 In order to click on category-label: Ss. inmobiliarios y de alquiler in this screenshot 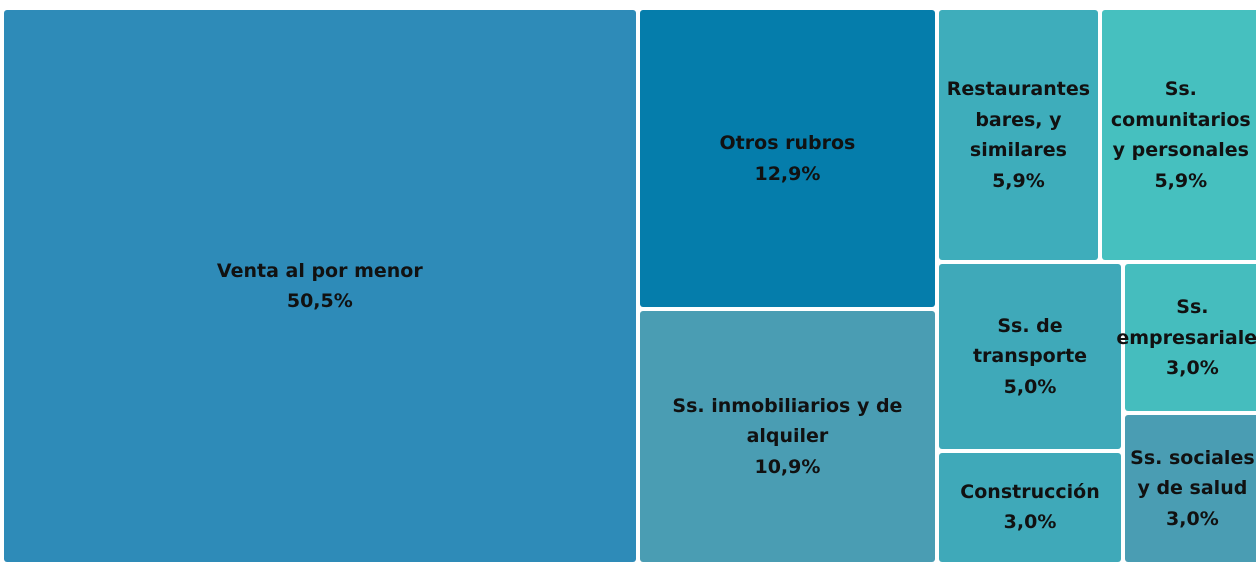, I will do `click(787, 421)`.